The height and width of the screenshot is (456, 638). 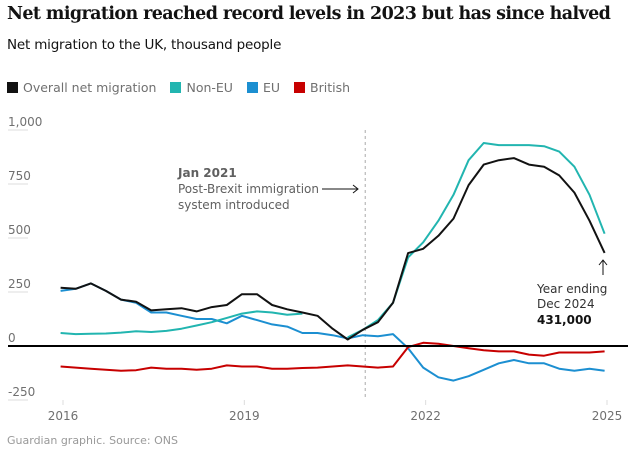 What do you see at coordinates (19, 230) in the screenshot?
I see `y-tick-label: 500` at bounding box center [19, 230].